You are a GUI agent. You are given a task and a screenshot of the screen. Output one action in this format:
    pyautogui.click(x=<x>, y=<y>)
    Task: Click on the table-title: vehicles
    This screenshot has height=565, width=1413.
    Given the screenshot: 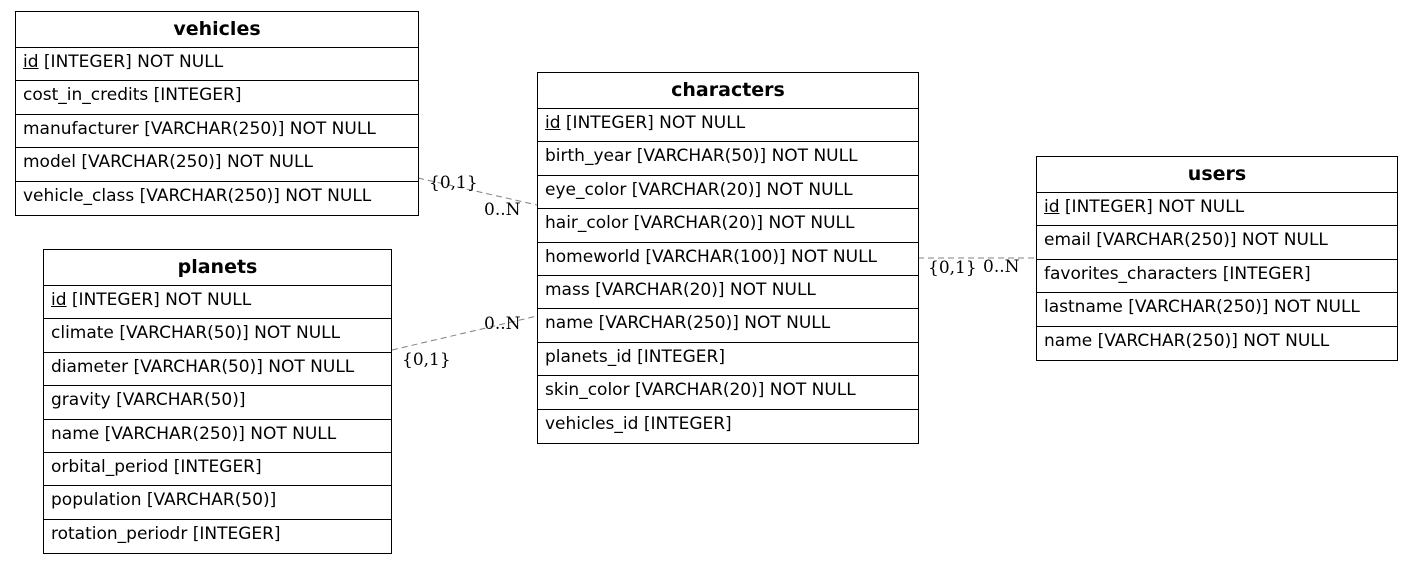 What is the action you would take?
    pyautogui.click(x=217, y=30)
    